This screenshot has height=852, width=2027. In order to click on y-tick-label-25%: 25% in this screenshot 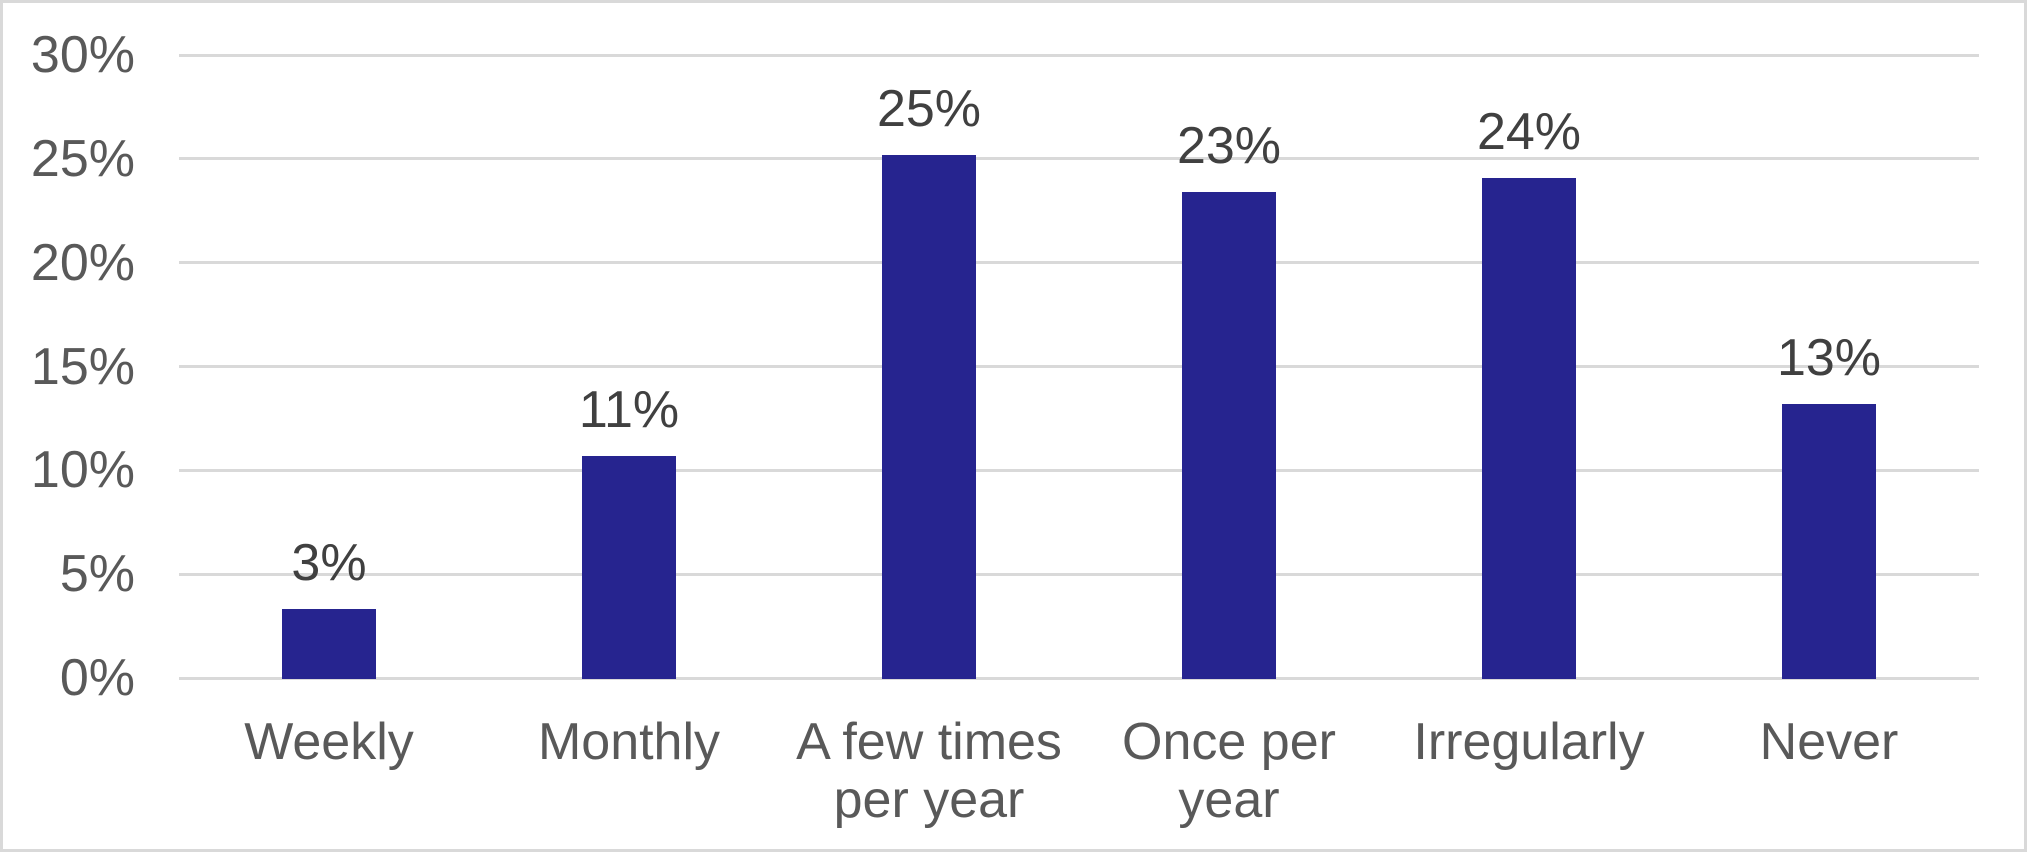, I will do `click(82, 158)`.